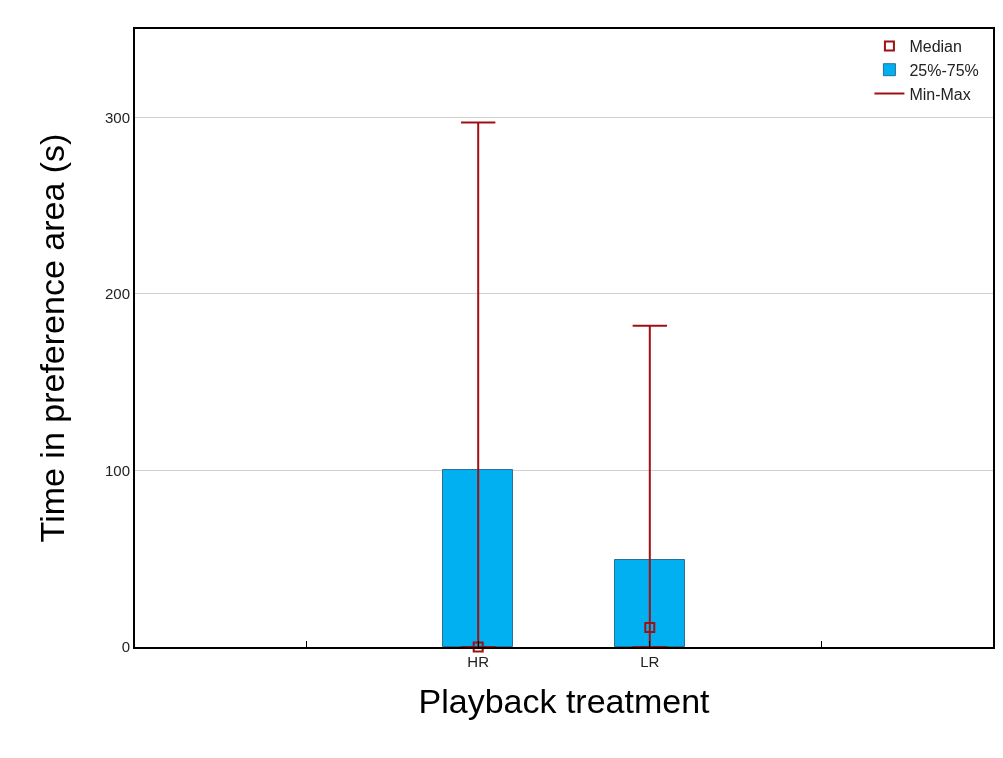 The height and width of the screenshot is (758, 1003). What do you see at coordinates (940, 94) in the screenshot?
I see `legend-label: Min-Max` at bounding box center [940, 94].